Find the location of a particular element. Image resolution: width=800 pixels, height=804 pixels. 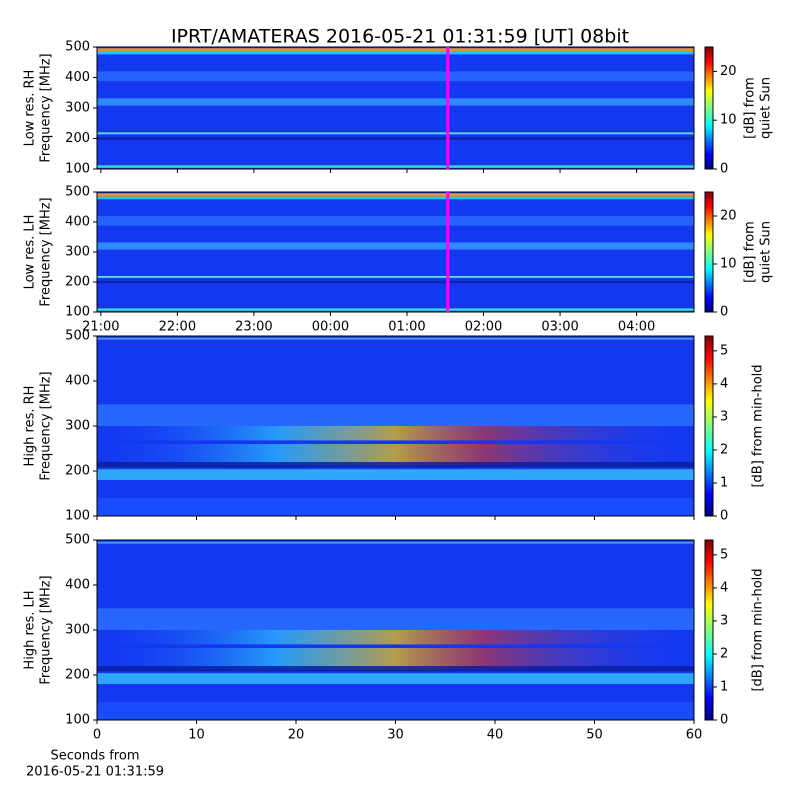

x-tick-label: 02:00 is located at coordinates (483, 327).